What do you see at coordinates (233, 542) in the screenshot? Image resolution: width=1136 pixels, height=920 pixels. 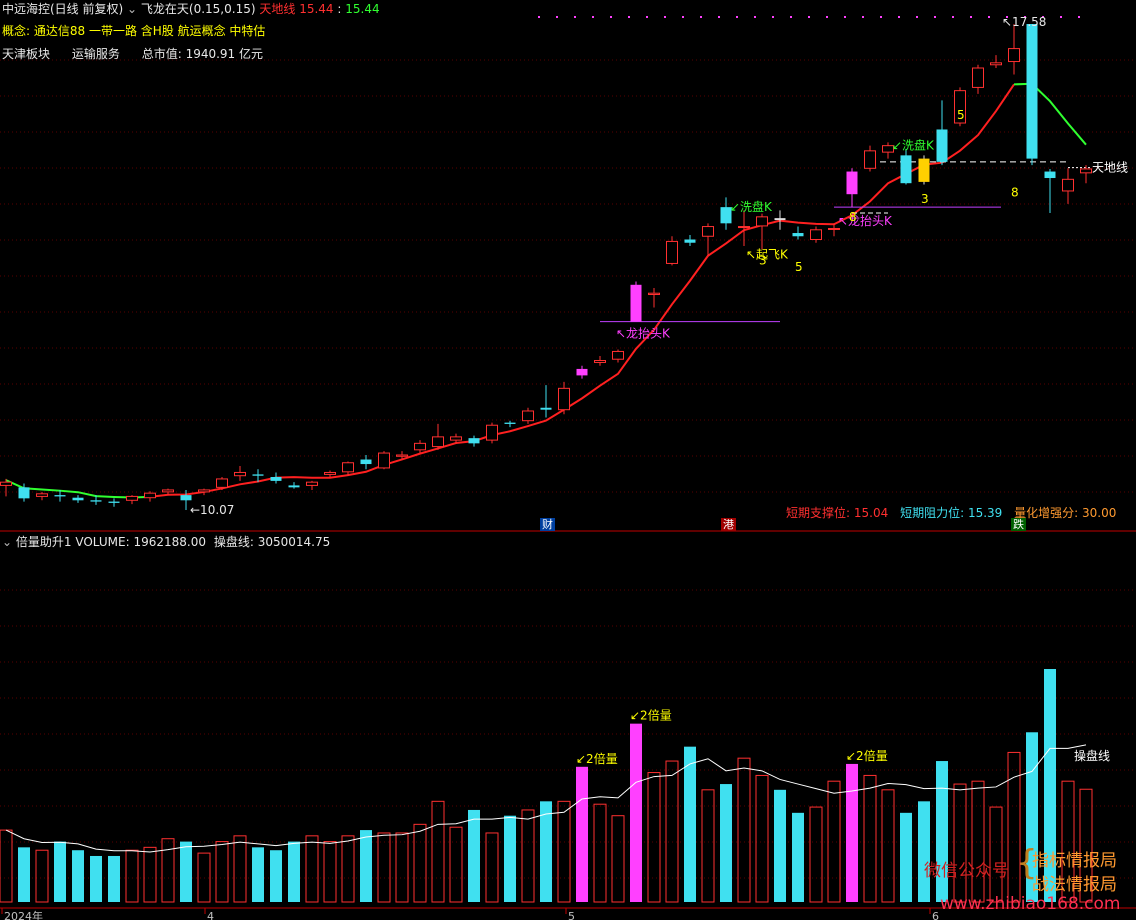 I see `caopanxian-label: 操盘线:` at bounding box center [233, 542].